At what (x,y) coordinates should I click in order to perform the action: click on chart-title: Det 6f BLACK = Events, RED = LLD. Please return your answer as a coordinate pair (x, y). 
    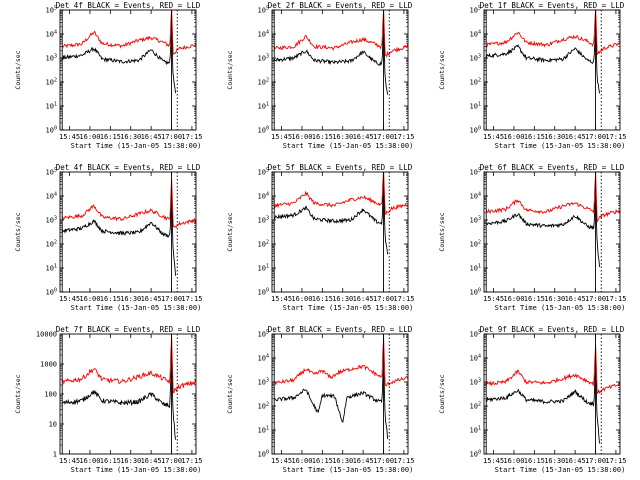
    Looking at the image, I should click on (552, 167).